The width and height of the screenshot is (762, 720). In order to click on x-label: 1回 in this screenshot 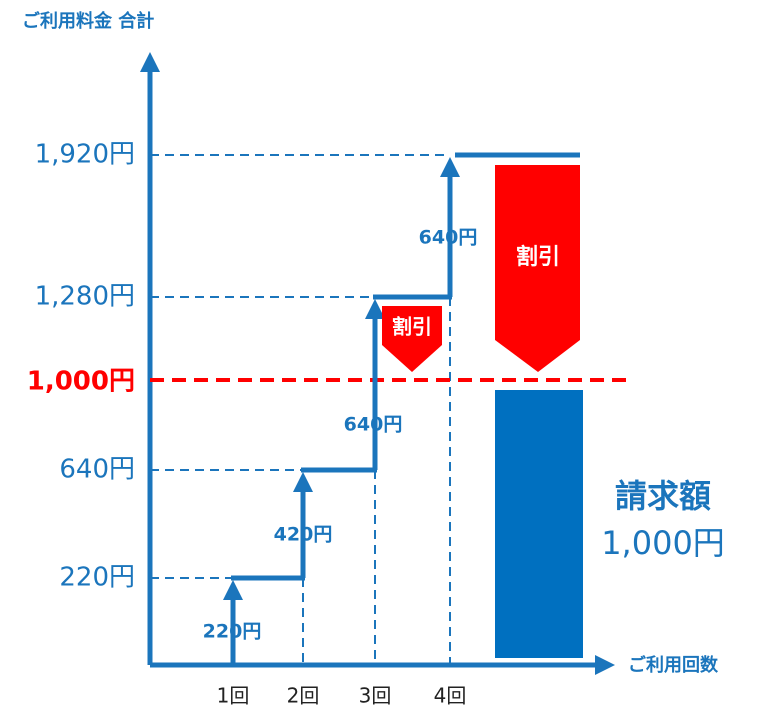, I will do `click(233, 696)`.